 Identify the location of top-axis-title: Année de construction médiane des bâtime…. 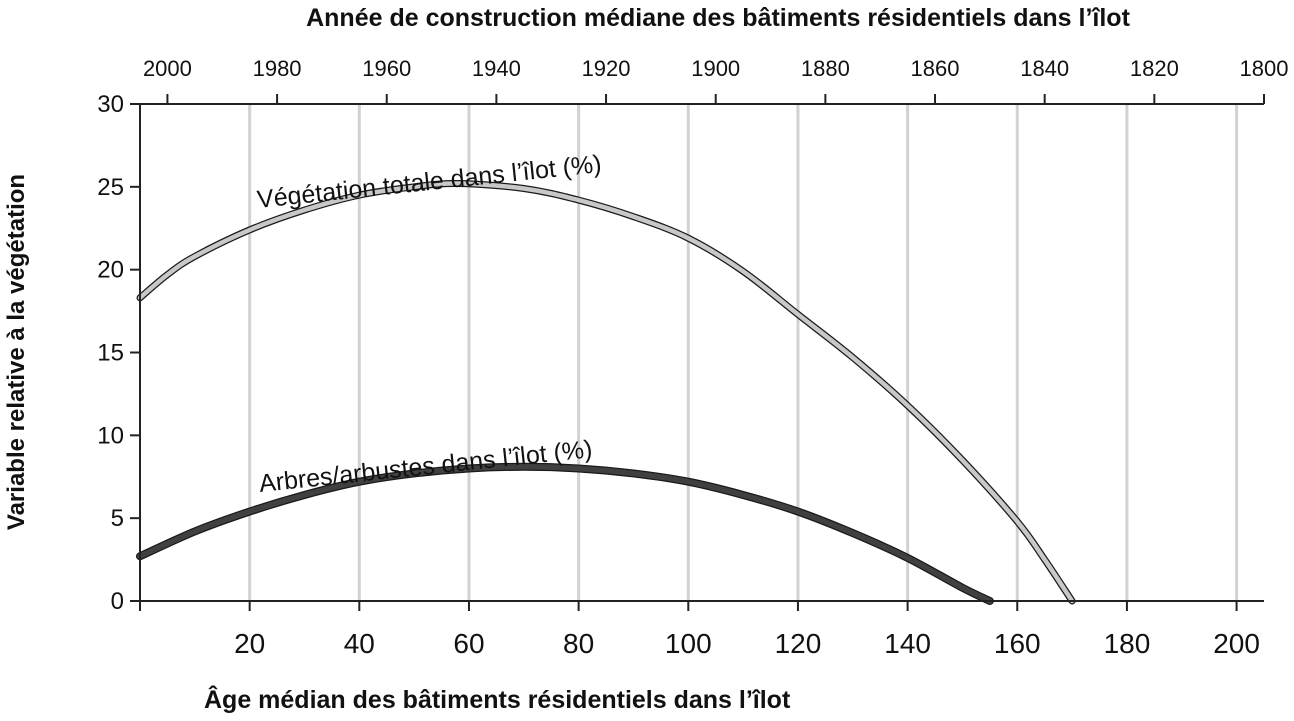
(718, 18).